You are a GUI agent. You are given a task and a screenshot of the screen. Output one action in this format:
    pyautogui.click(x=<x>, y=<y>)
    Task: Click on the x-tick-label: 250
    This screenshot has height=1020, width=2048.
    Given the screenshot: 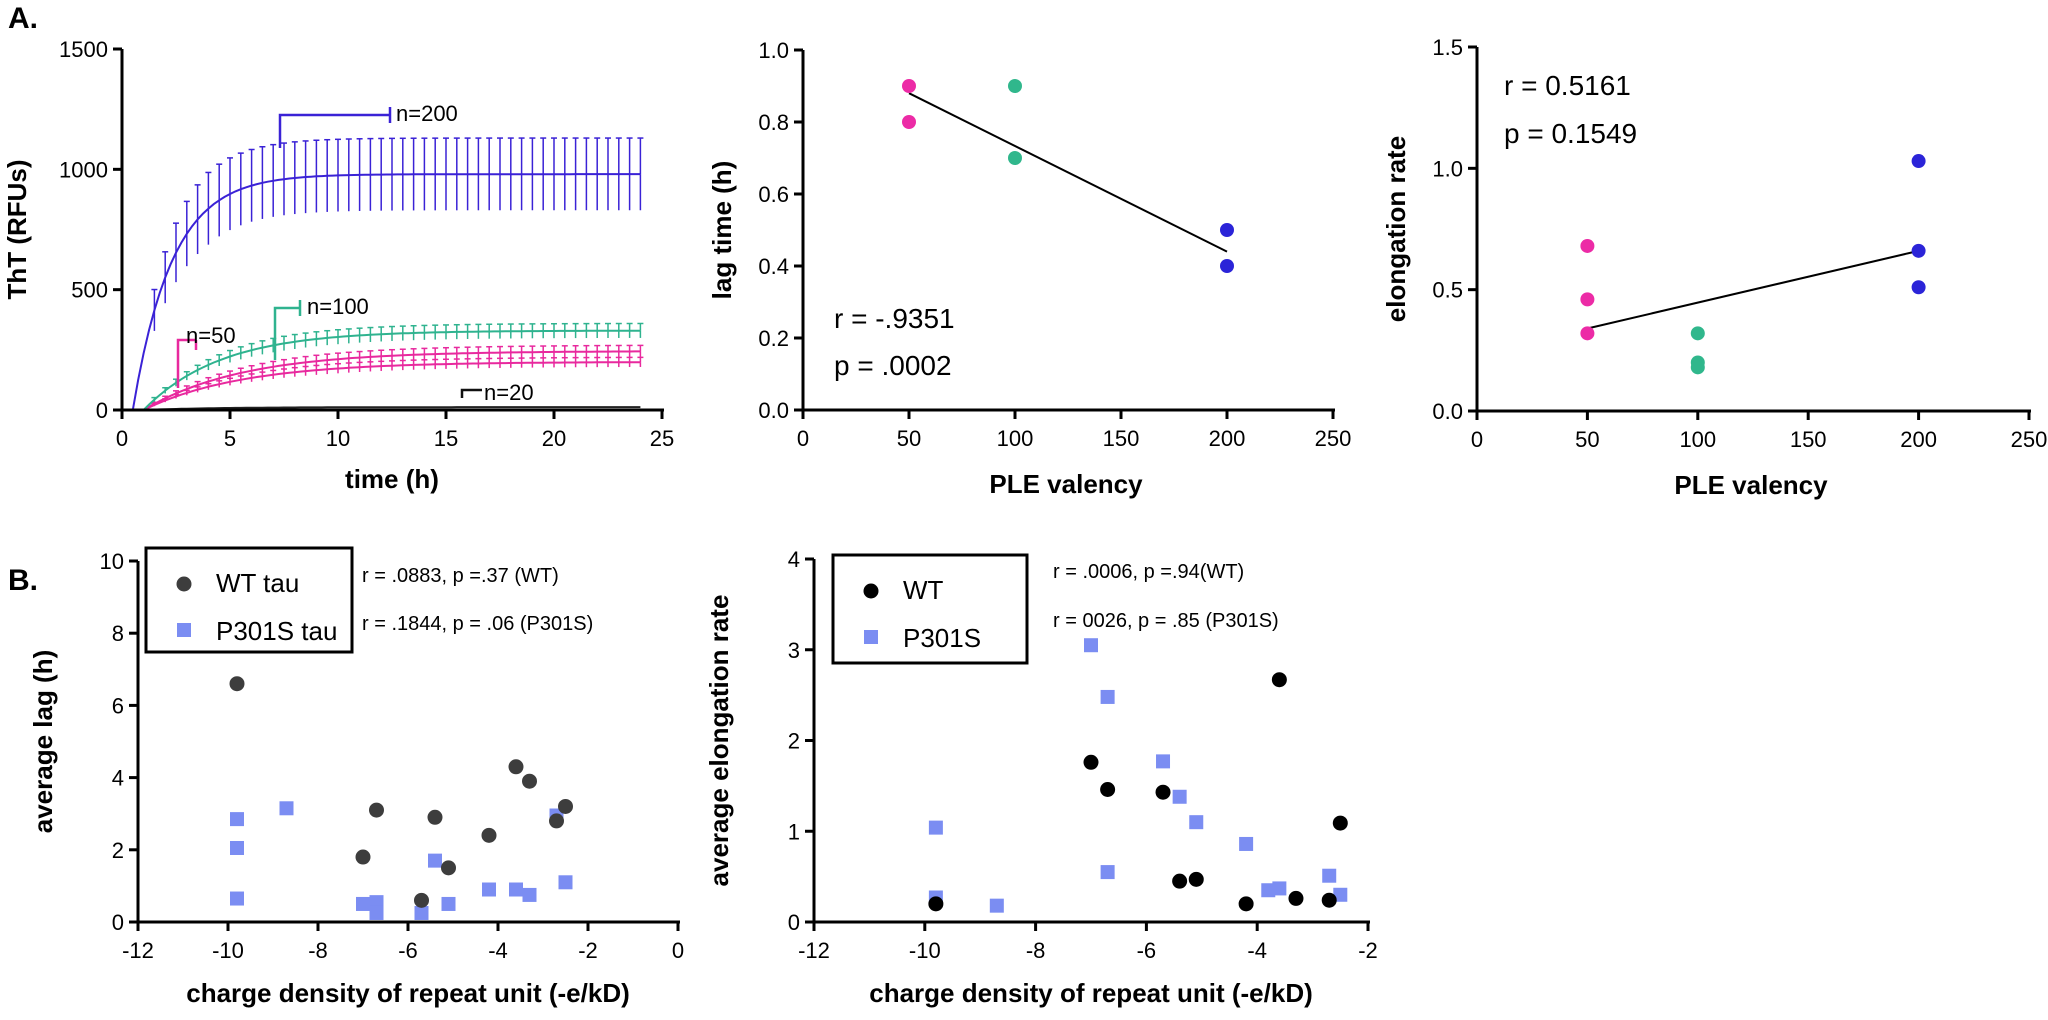 What is the action you would take?
    pyautogui.click(x=1333, y=438)
    